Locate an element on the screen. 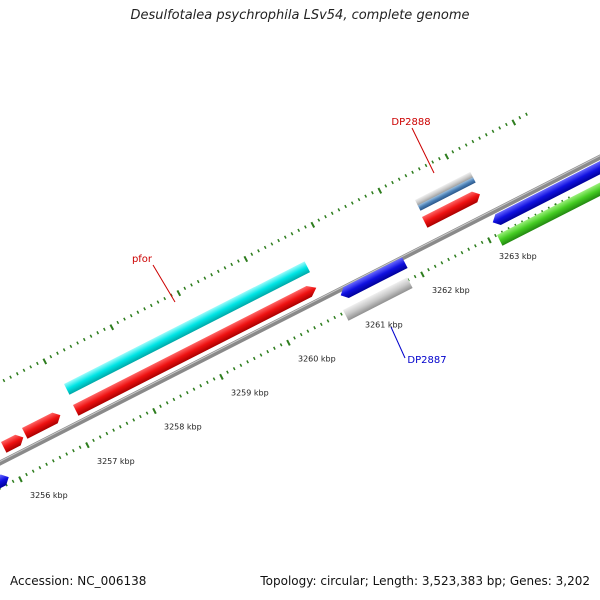  pfor-cds is located at coordinates (195, 351).